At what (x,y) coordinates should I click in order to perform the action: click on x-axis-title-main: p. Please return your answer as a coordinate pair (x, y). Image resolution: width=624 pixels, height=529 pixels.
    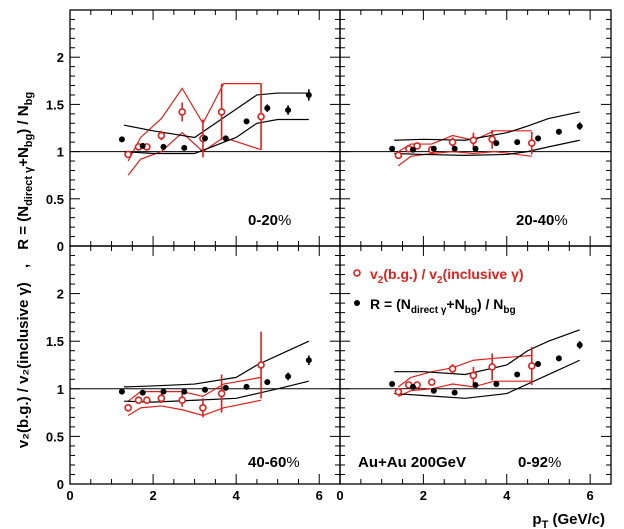
    Looking at the image, I should click on (536, 519).